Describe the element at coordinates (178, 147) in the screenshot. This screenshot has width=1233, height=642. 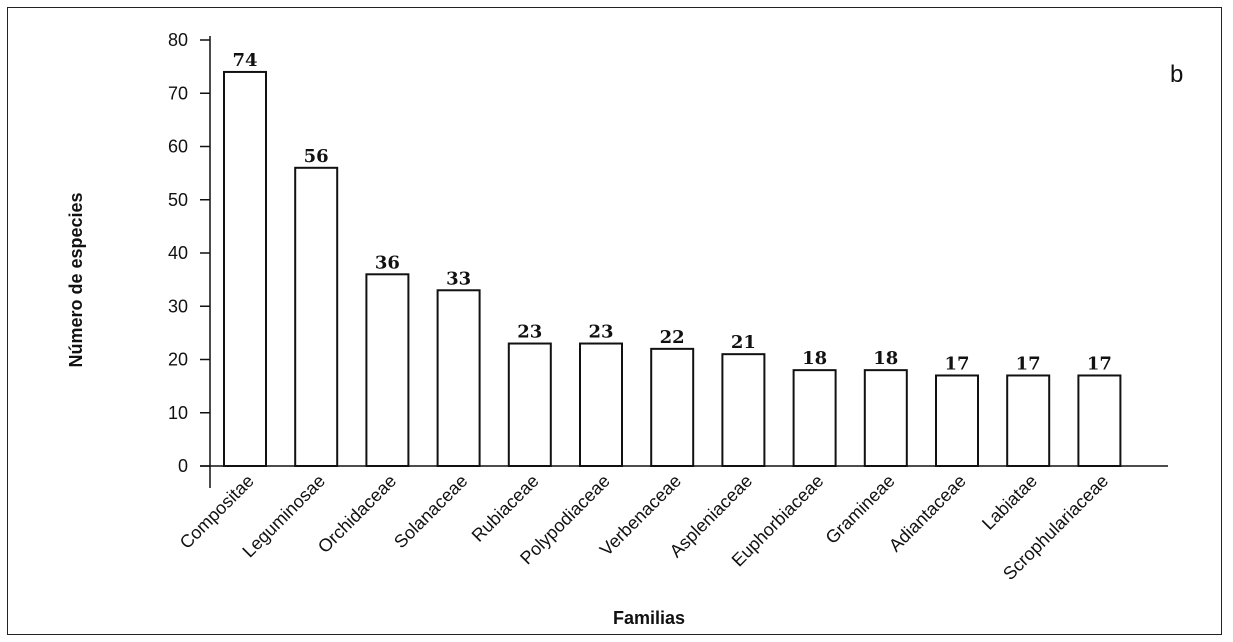
I see `y-tick-label: 60` at that location.